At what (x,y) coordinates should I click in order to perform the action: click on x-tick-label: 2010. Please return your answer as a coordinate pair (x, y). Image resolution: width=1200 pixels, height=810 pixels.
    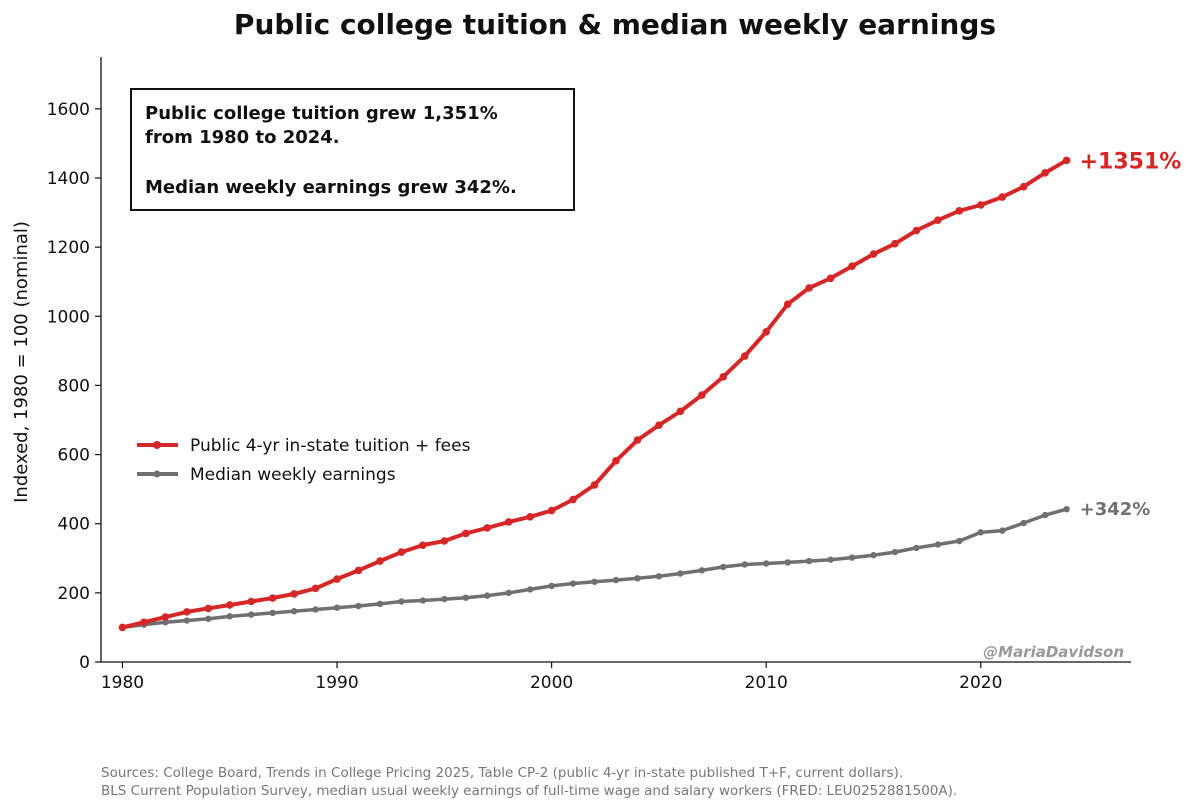
    Looking at the image, I should click on (766, 683).